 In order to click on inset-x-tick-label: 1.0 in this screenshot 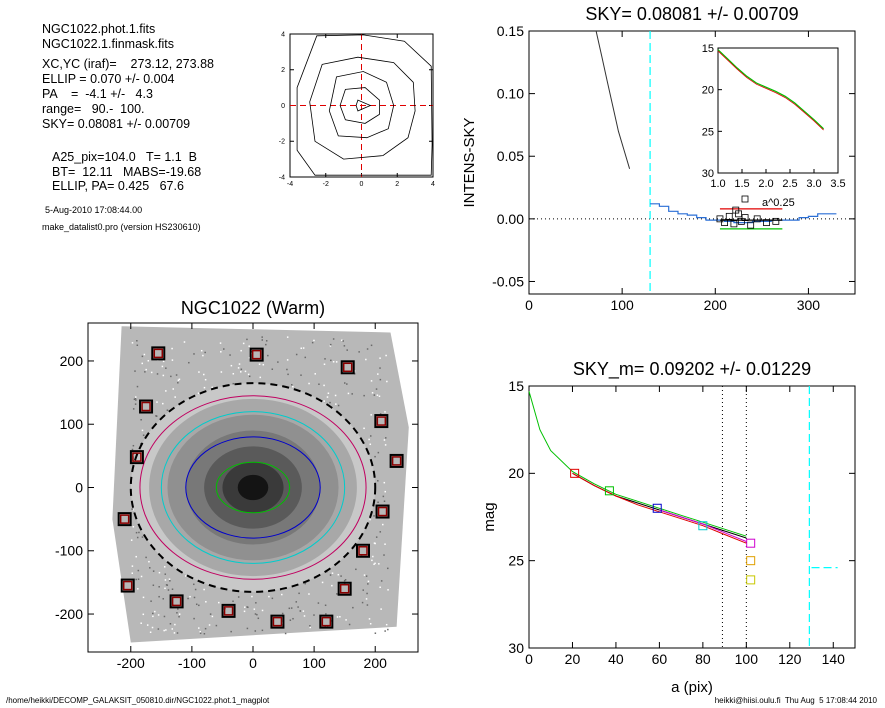, I will do `click(717, 184)`.